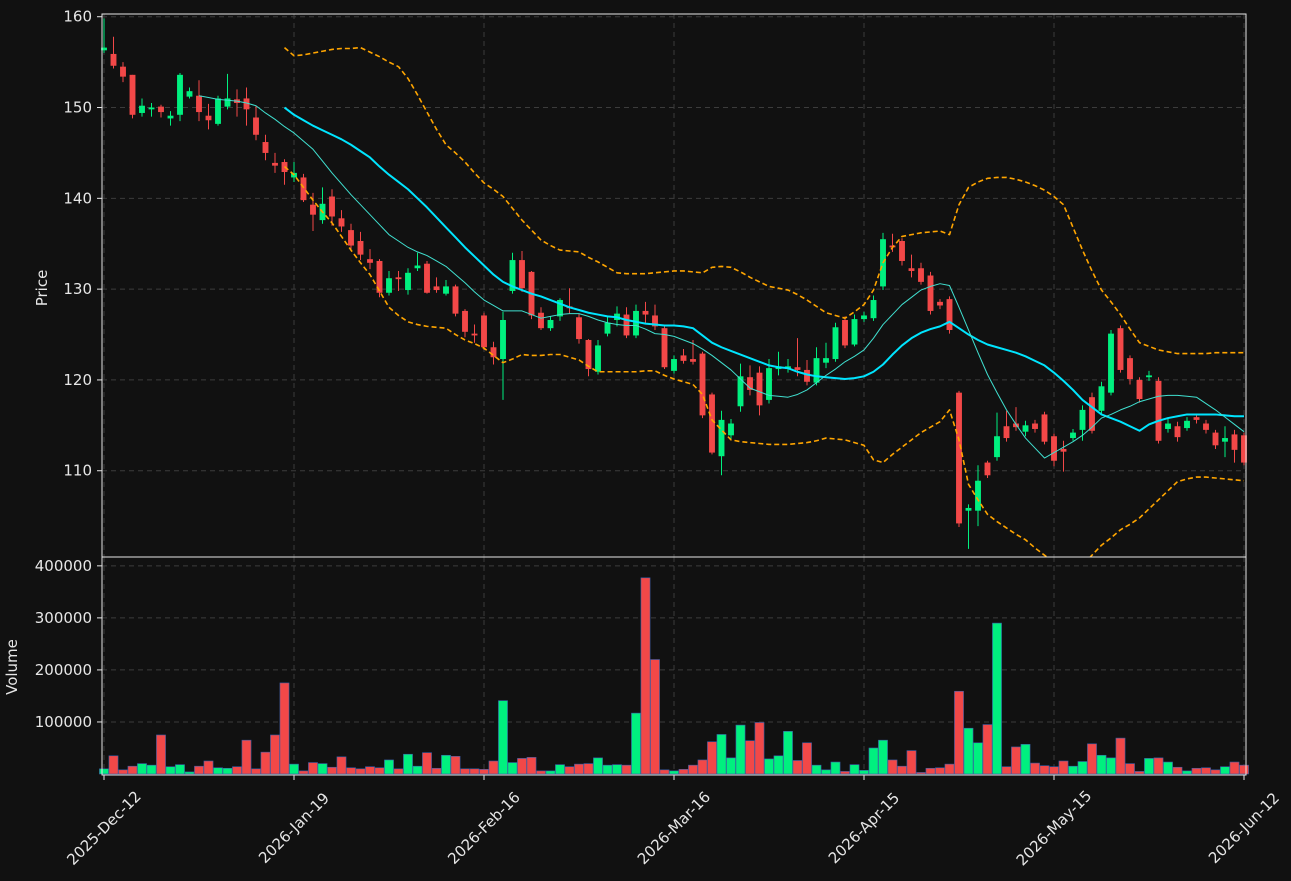  What do you see at coordinates (77, 198) in the screenshot?
I see `y-tick-label: 140` at bounding box center [77, 198].